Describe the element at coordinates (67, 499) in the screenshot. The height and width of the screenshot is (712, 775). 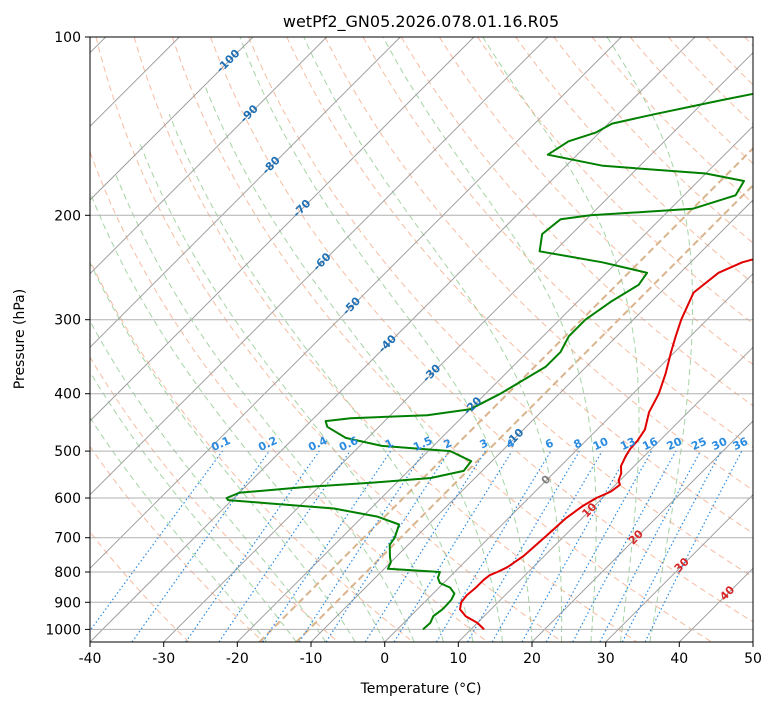
I see `y-tick-label: 600` at that location.